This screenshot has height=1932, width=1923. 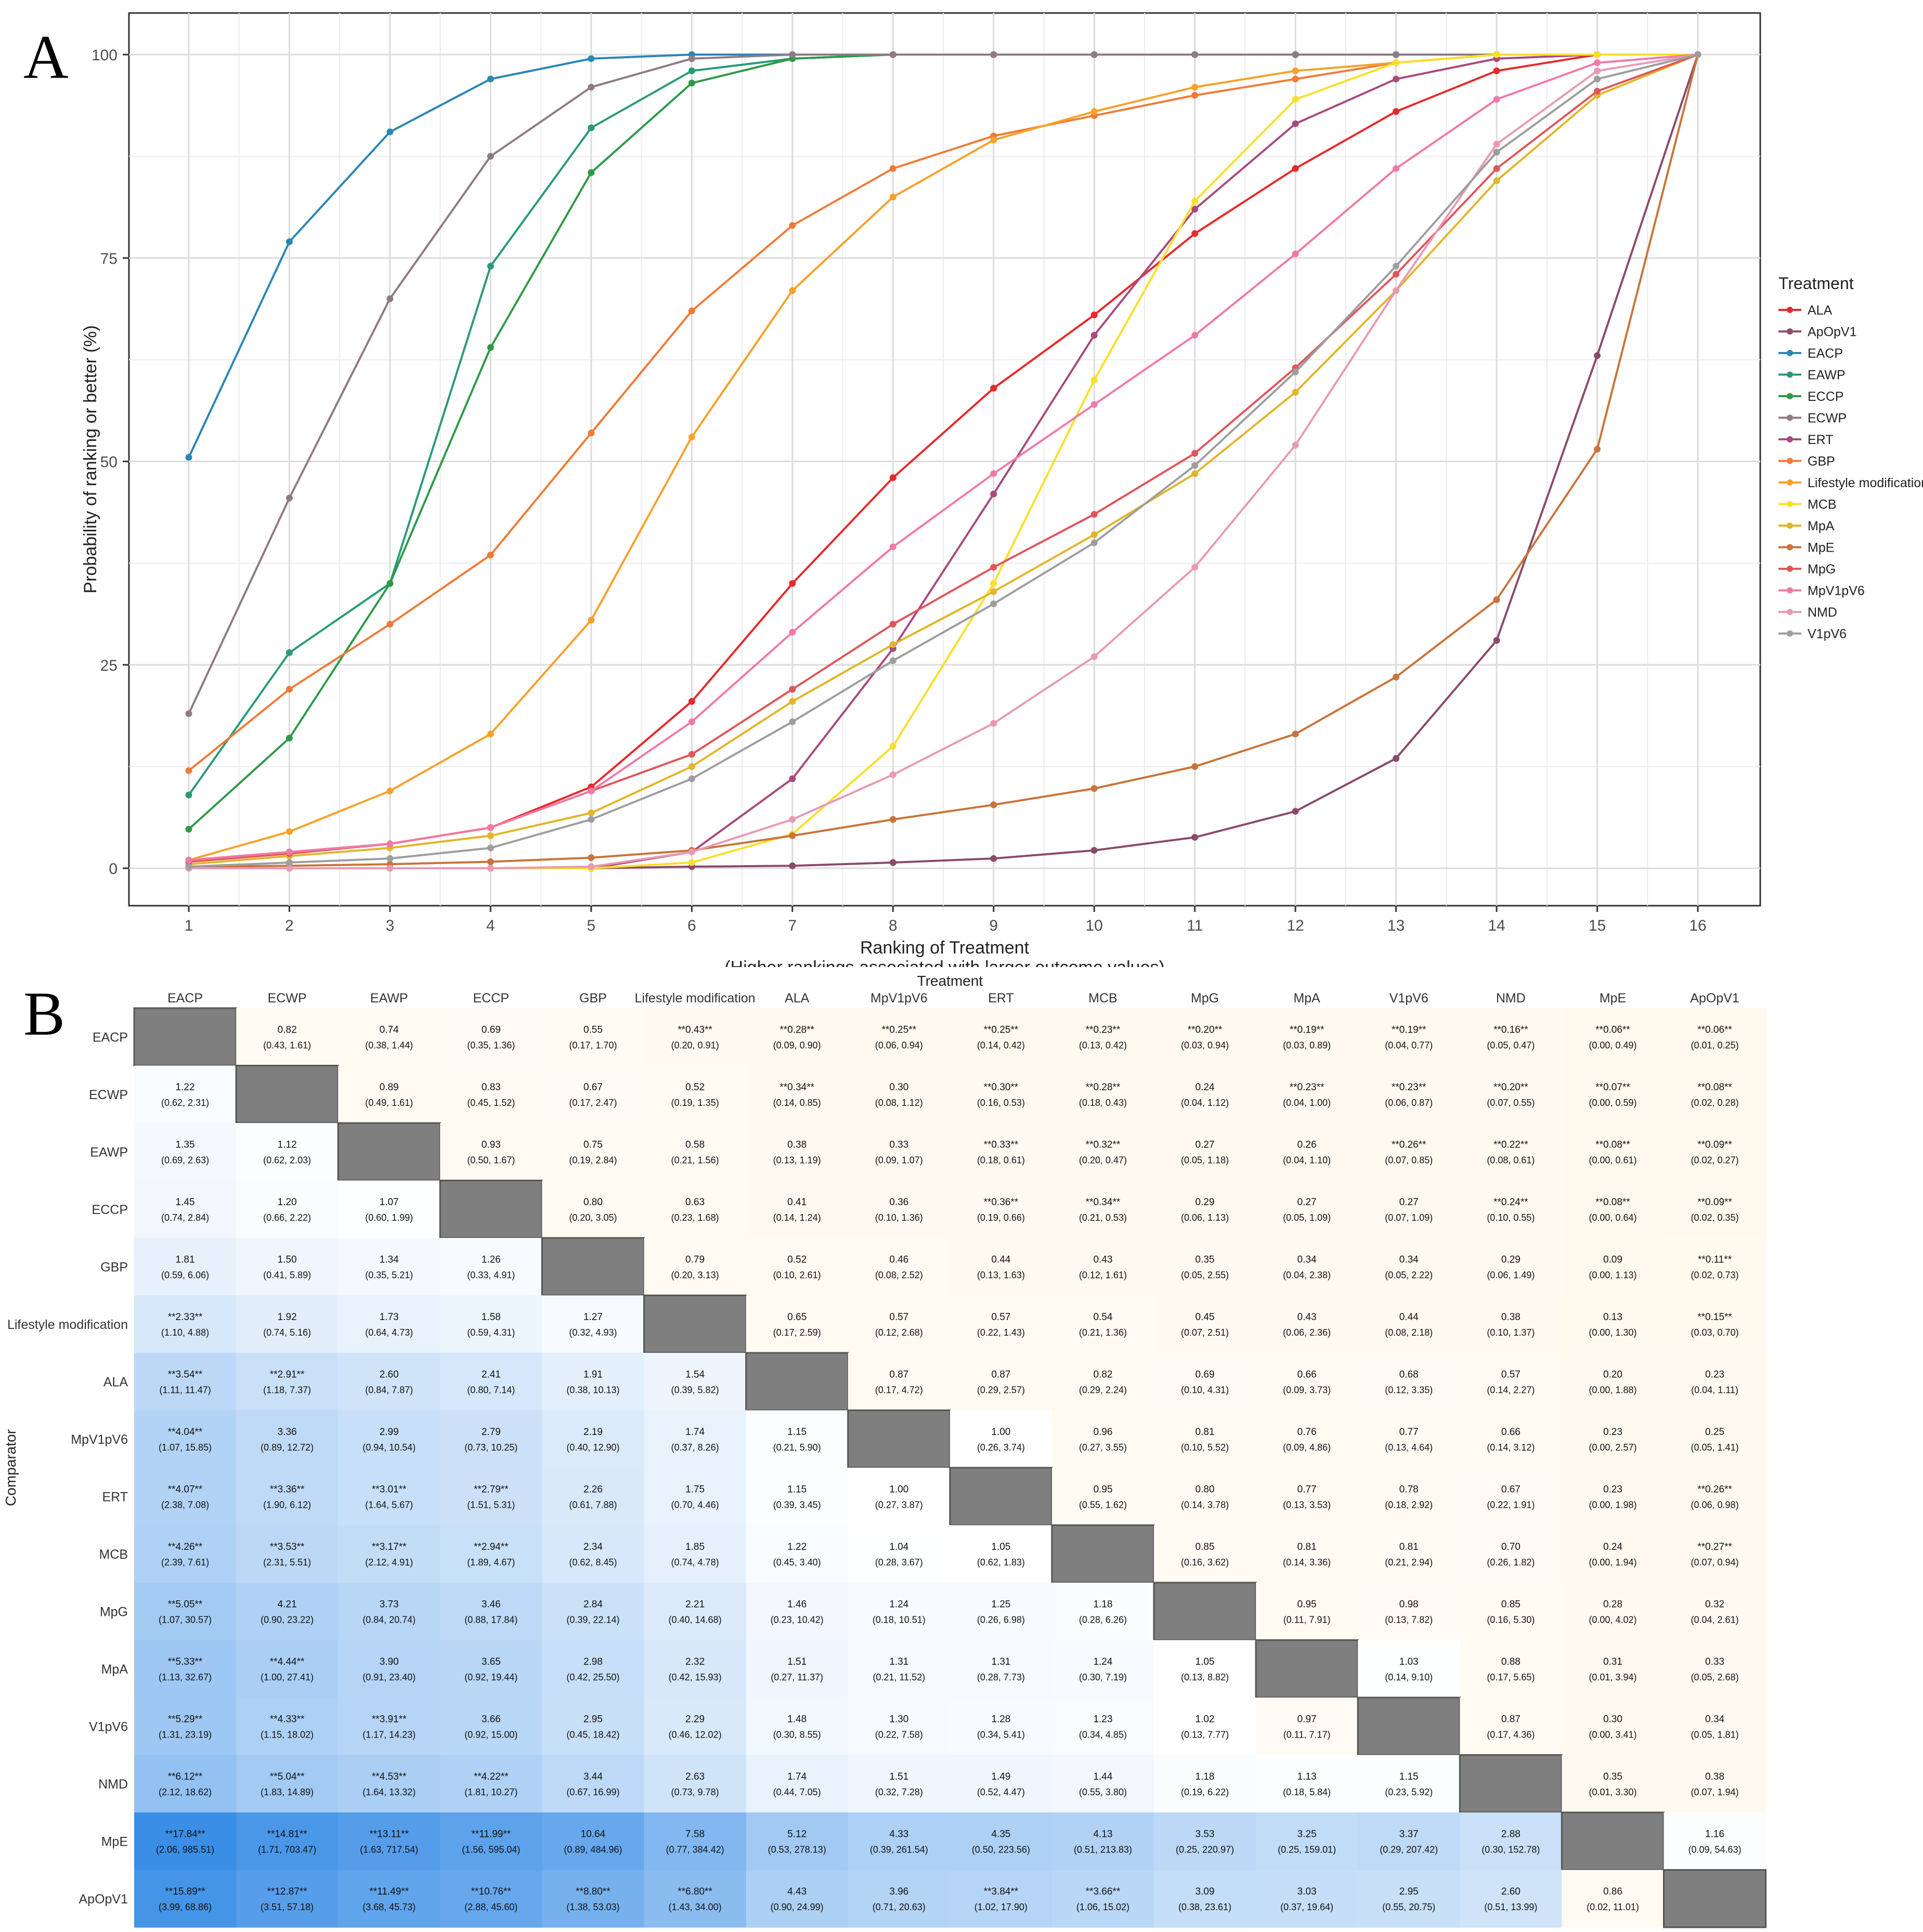 I want to click on cell-estimate: 0.78, so click(x=1409, y=1489).